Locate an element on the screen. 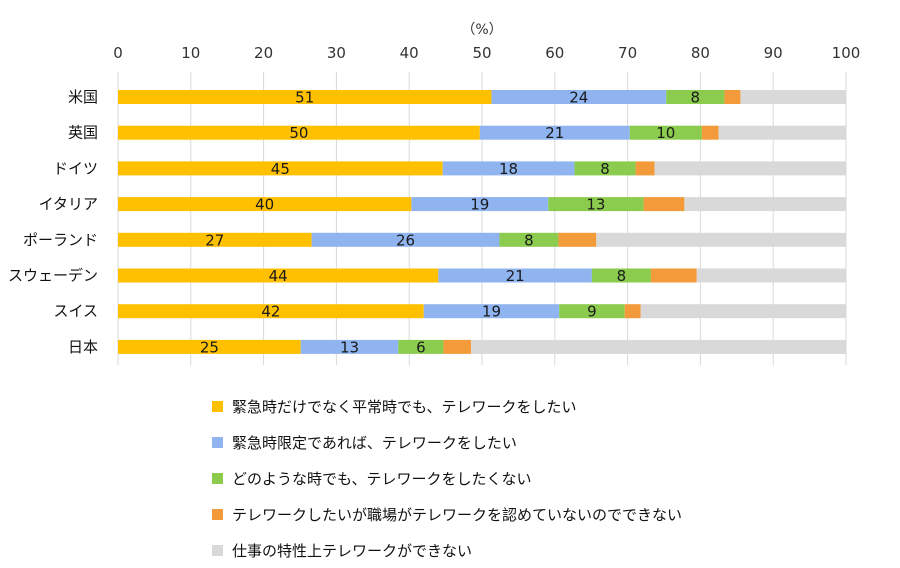 The image size is (900, 568). data-label: 27 is located at coordinates (214, 240).